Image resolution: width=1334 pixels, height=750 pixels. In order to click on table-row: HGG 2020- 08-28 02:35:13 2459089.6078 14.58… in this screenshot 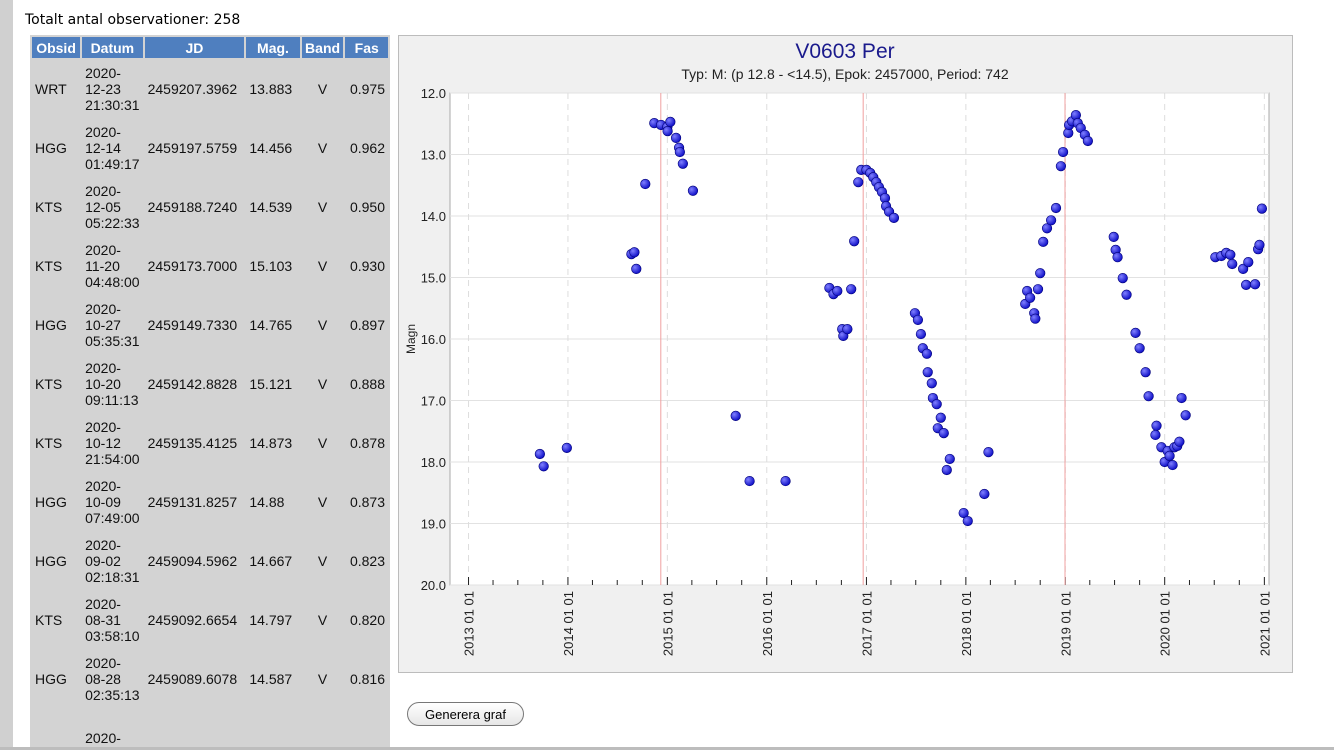, I will do `click(210, 678)`.